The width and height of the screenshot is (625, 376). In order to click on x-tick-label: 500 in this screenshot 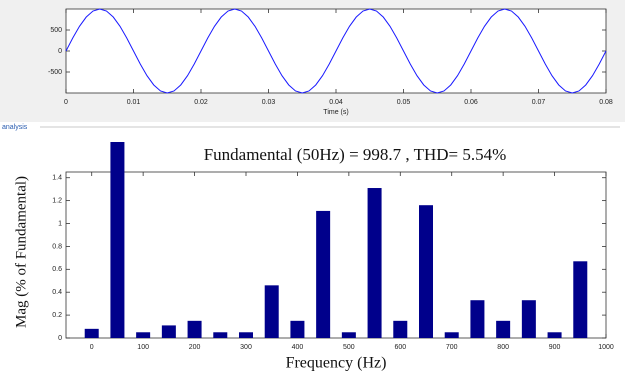, I will do `click(349, 347)`.